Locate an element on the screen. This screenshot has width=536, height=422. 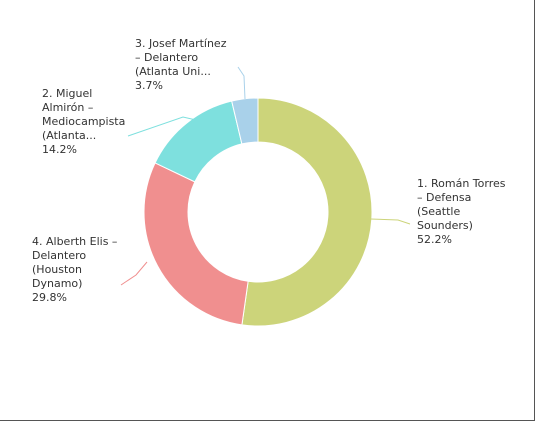
slice-label-line: 3. Josef Martínez is located at coordinates (181, 43).